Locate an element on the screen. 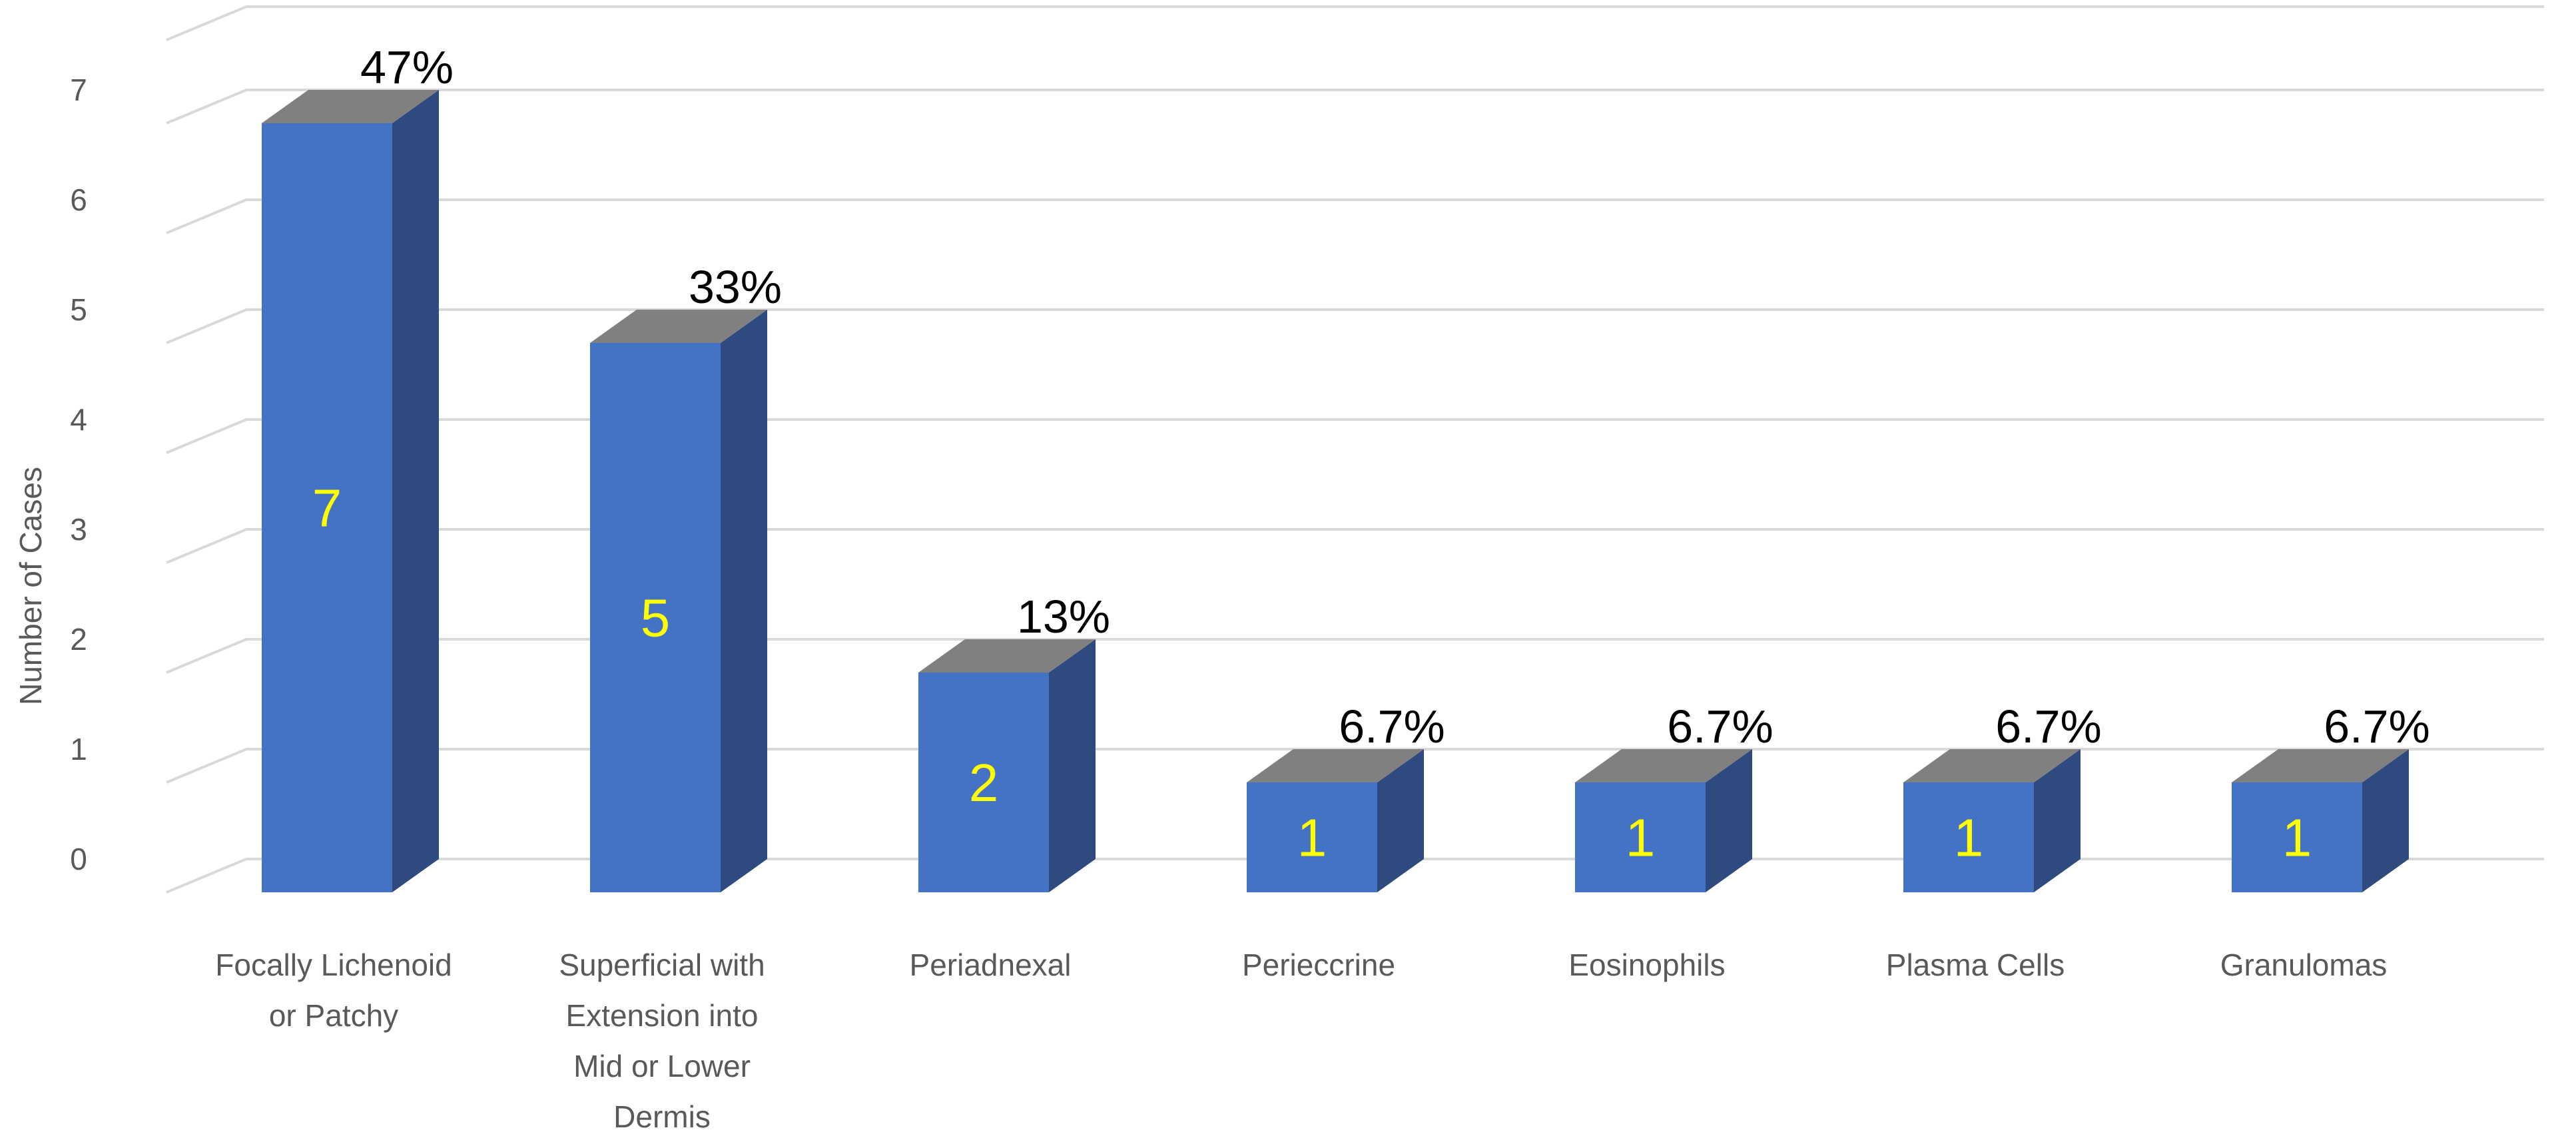 This screenshot has height=1148, width=2576. bar-value-label: 7 is located at coordinates (327, 509).